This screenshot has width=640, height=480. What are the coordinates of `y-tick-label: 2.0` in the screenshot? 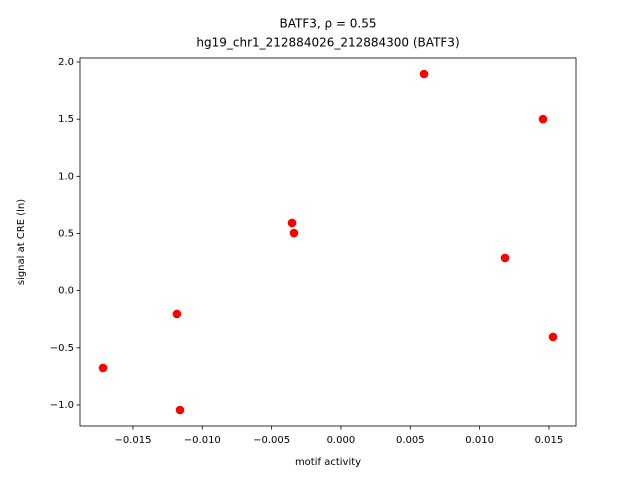 It's located at (66, 62).